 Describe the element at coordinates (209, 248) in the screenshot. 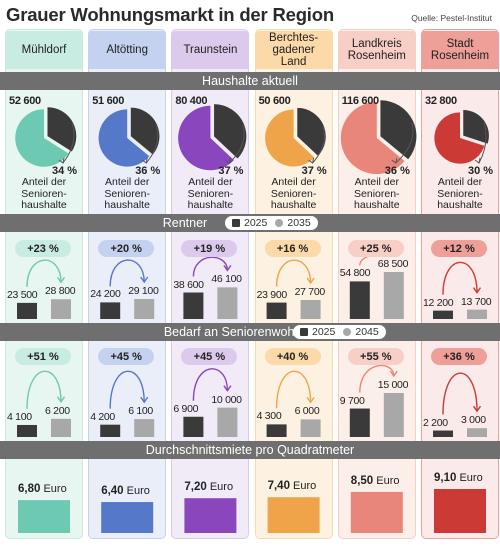

I see `pensioners-change-traunstein: +19 %` at that location.